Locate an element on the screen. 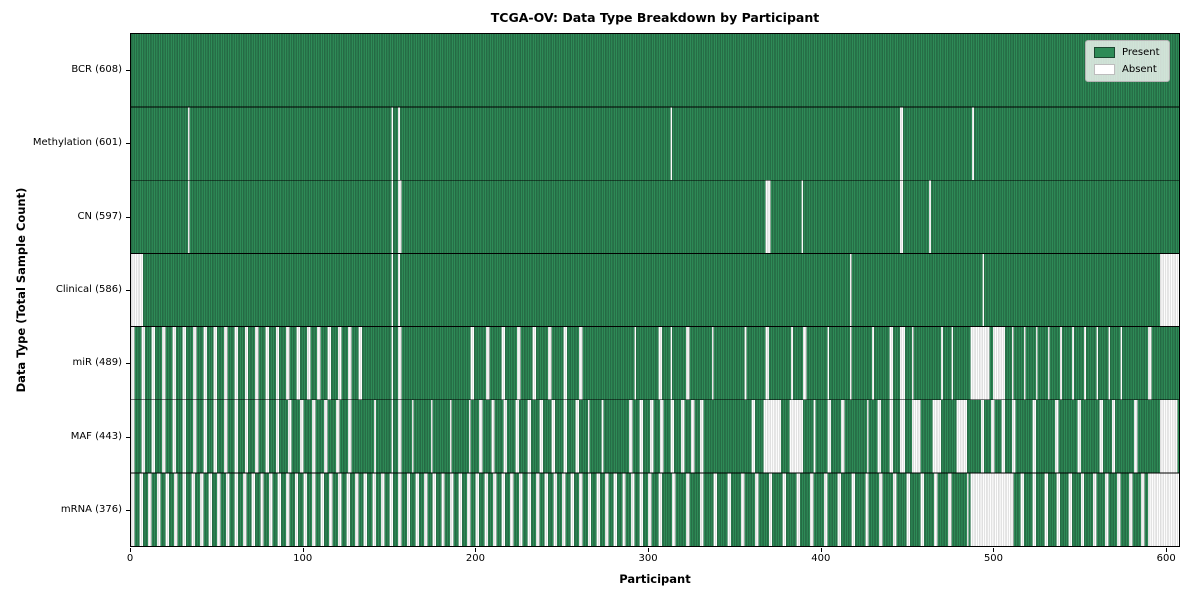 The height and width of the screenshot is (600, 1200). x-tick-label-400: 400 is located at coordinates (821, 558).